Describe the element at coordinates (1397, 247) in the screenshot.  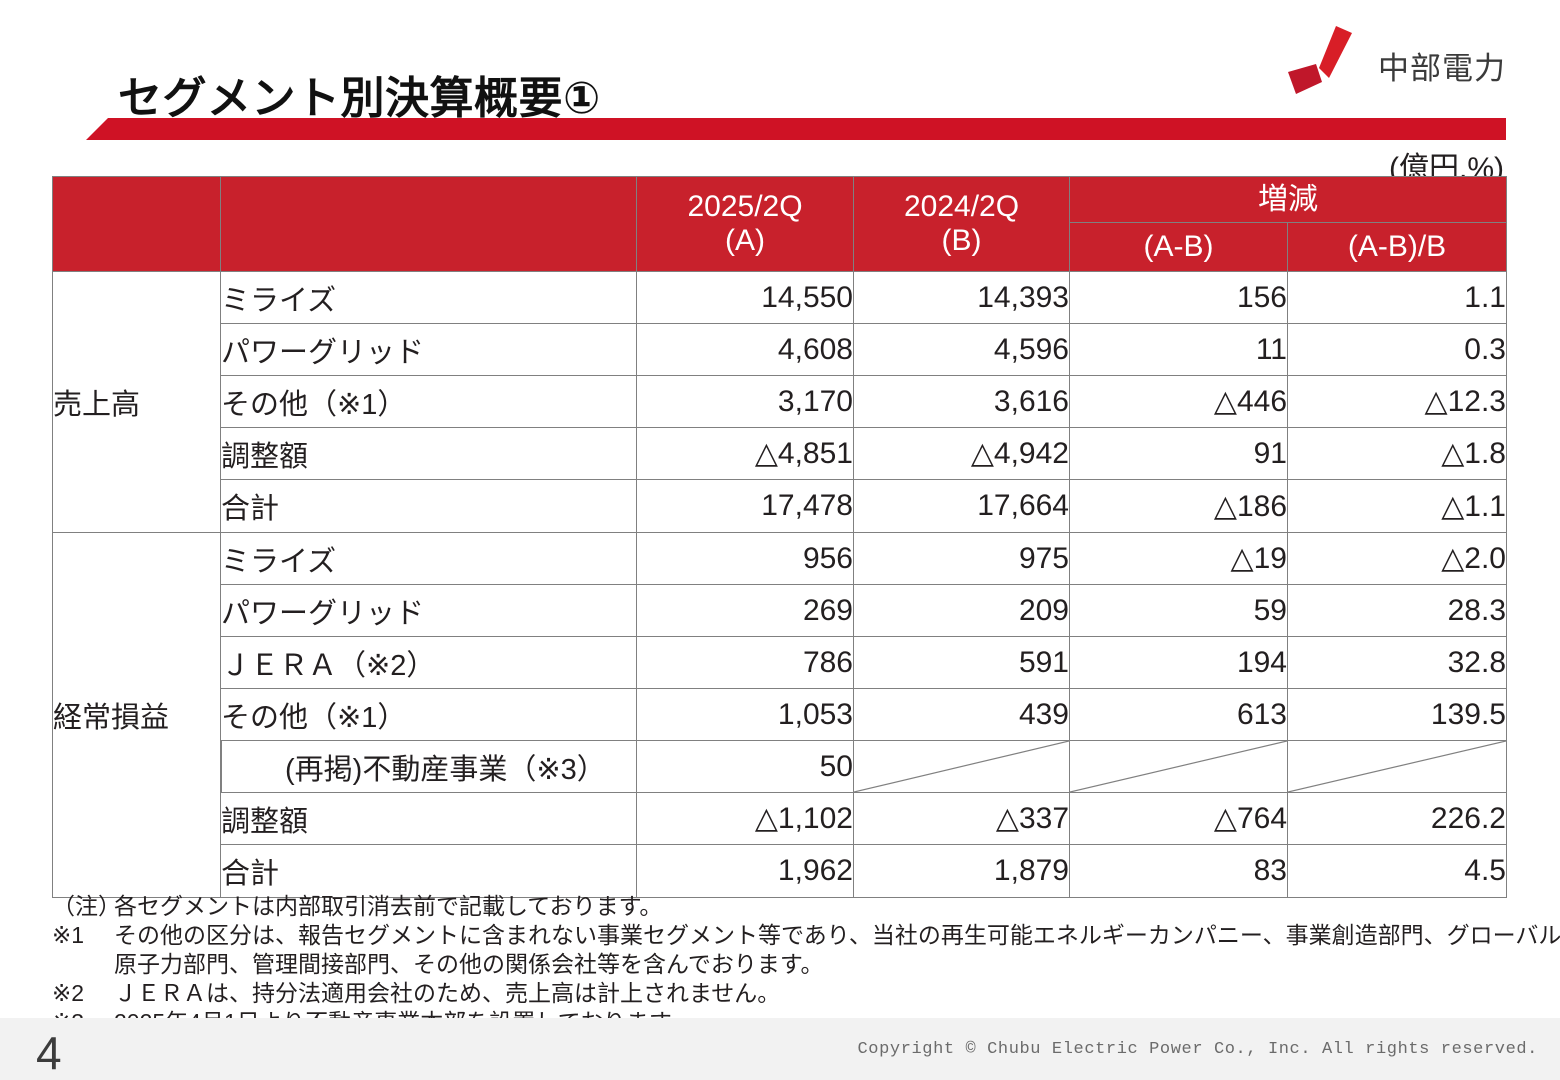
I see `header-change-pct: (A-B)/B` at that location.